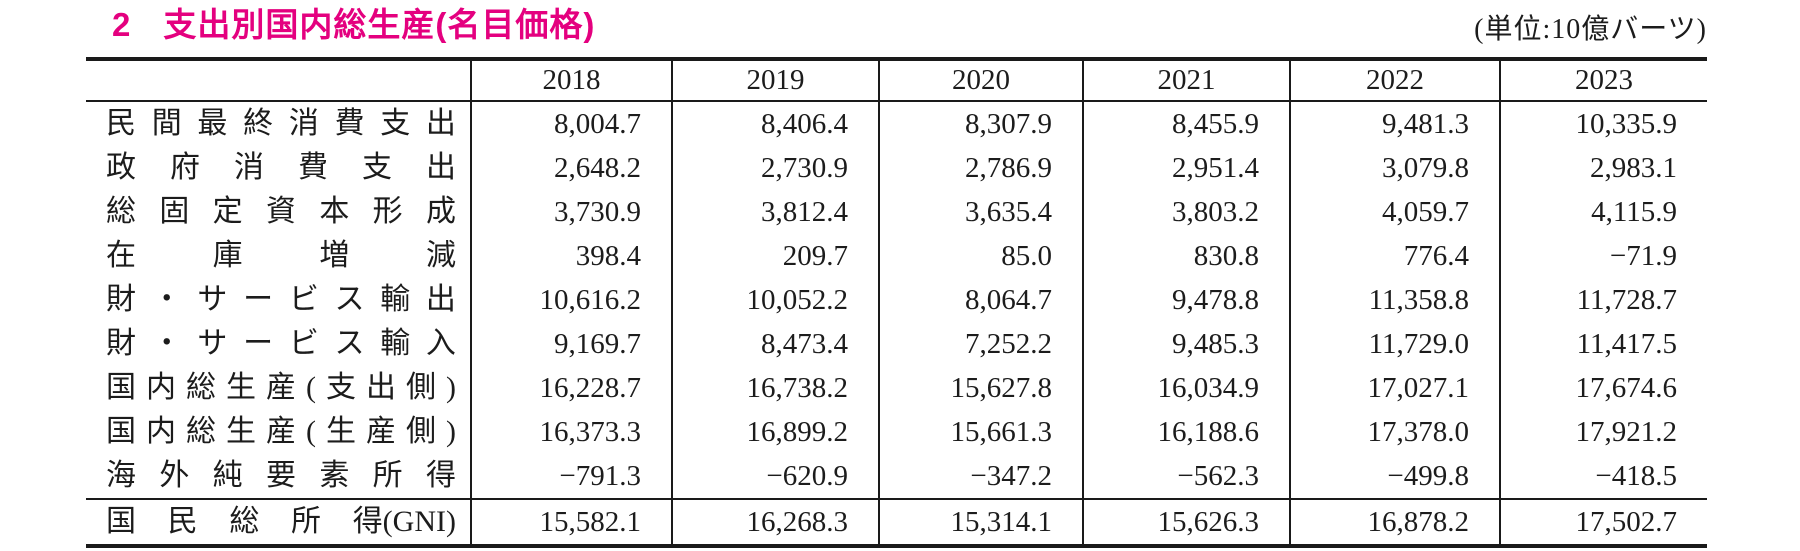 The width and height of the screenshot is (1800, 551). I want to click on value-cell: −347.2, so click(980, 476).